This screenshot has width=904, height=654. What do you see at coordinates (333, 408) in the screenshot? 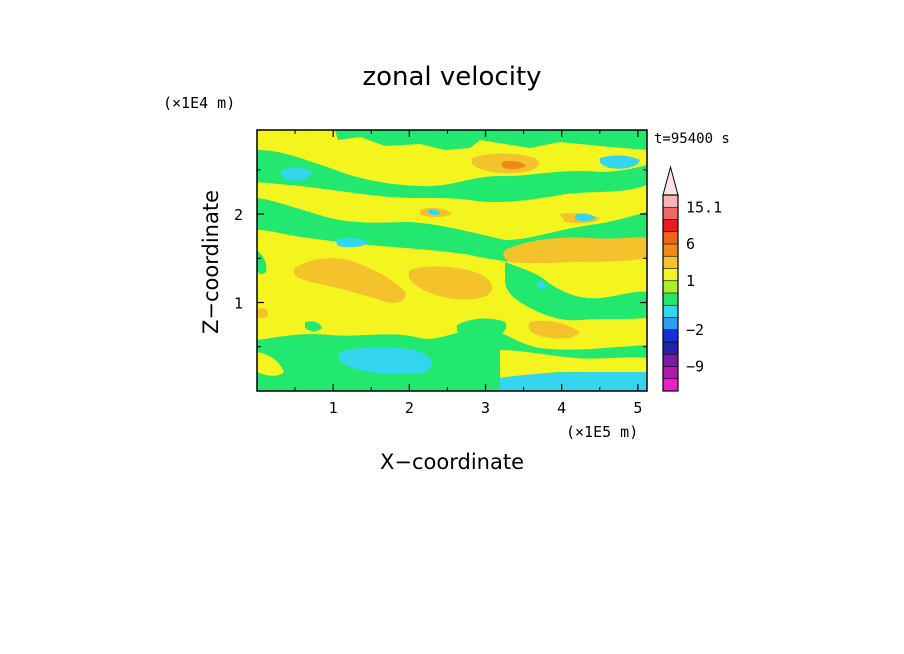
I see `x-tick-label: 1` at bounding box center [333, 408].